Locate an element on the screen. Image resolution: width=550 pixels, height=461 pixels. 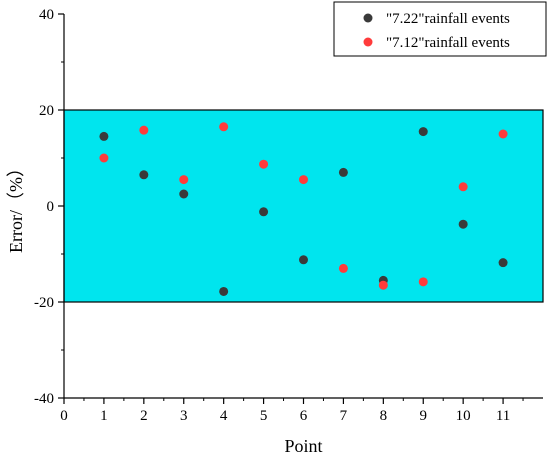
y-axis-ticks: -40 -20 0 20 40 is located at coordinates (49, 207).